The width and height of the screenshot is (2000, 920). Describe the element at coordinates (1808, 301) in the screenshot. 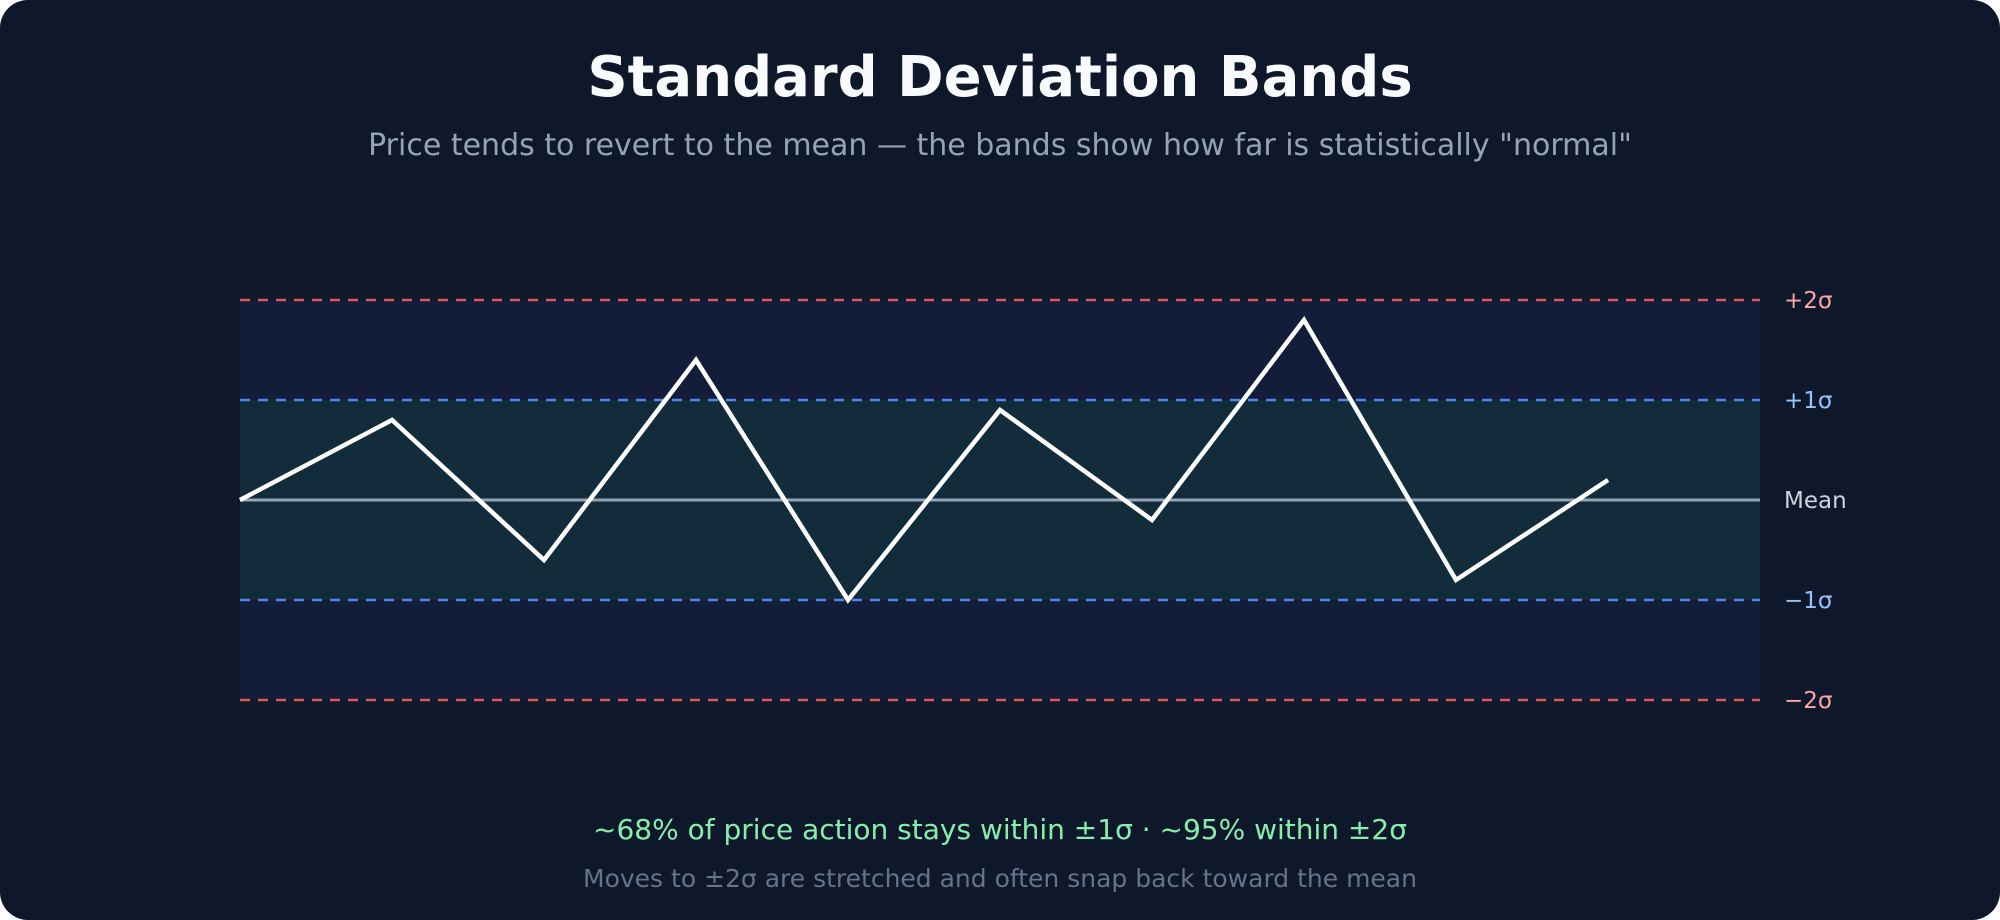

I see `plus-2-sigma-label: +2σ` at that location.